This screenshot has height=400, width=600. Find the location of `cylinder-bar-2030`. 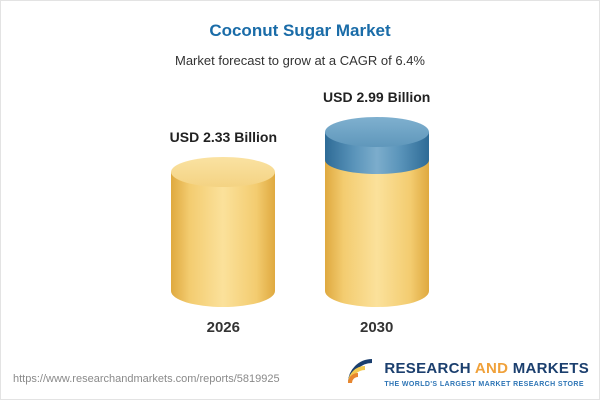

cylinder-bar-2030 is located at coordinates (376, 212).